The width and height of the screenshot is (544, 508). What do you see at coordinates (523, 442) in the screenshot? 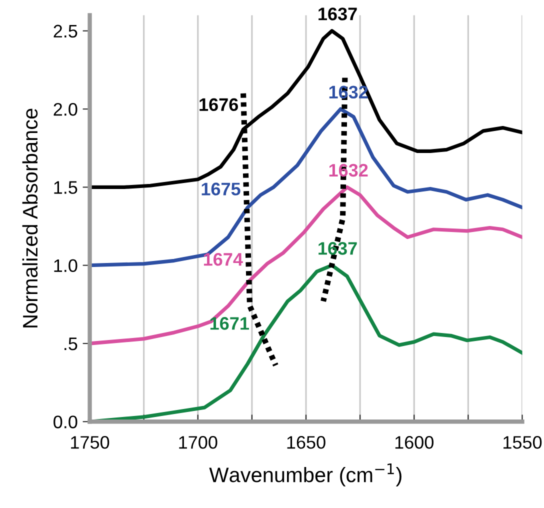
I see `x-tick-label: 1550` at bounding box center [523, 442].